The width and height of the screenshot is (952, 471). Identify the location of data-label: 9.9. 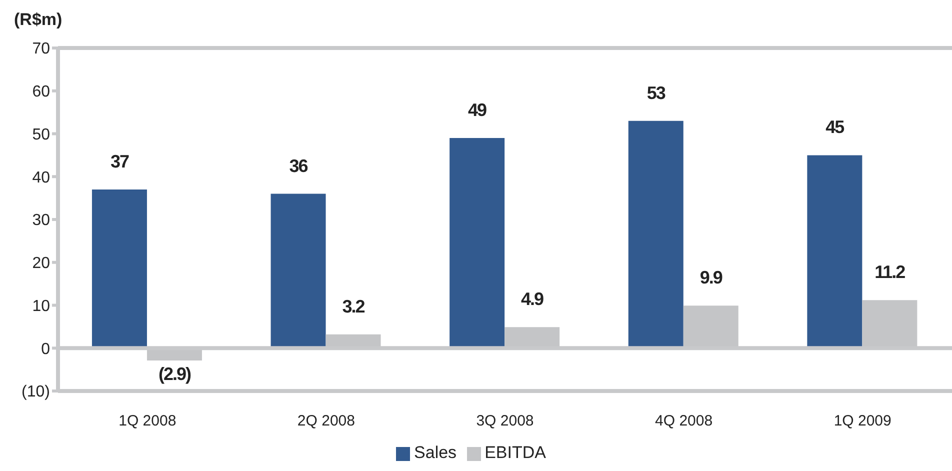
(711, 278).